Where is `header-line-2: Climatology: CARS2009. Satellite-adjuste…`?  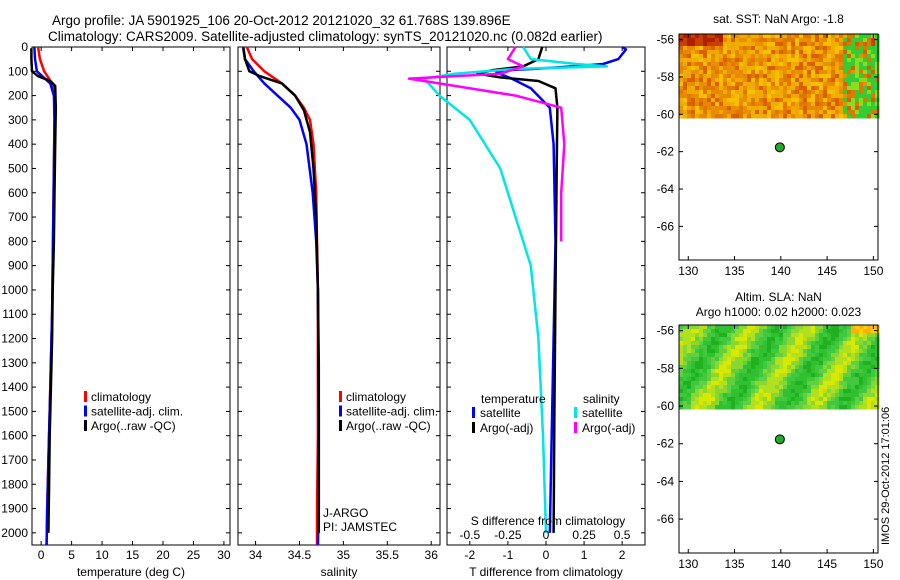
header-line-2: Climatology: CARS2009. Satellite-adjuste… is located at coordinates (325, 36).